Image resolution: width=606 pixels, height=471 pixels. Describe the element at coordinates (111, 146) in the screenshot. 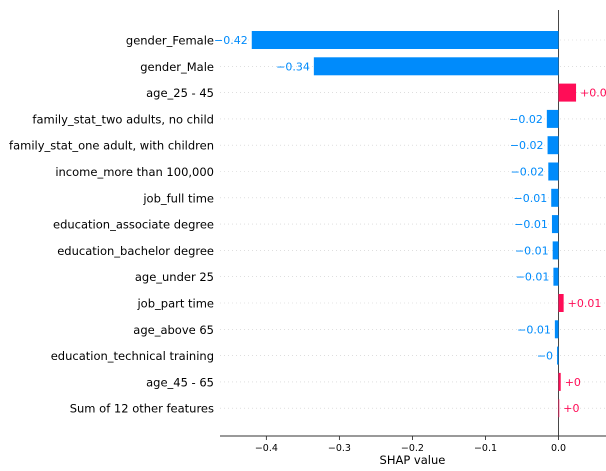

I see `category-label: family_stat_one adult, with children` at that location.